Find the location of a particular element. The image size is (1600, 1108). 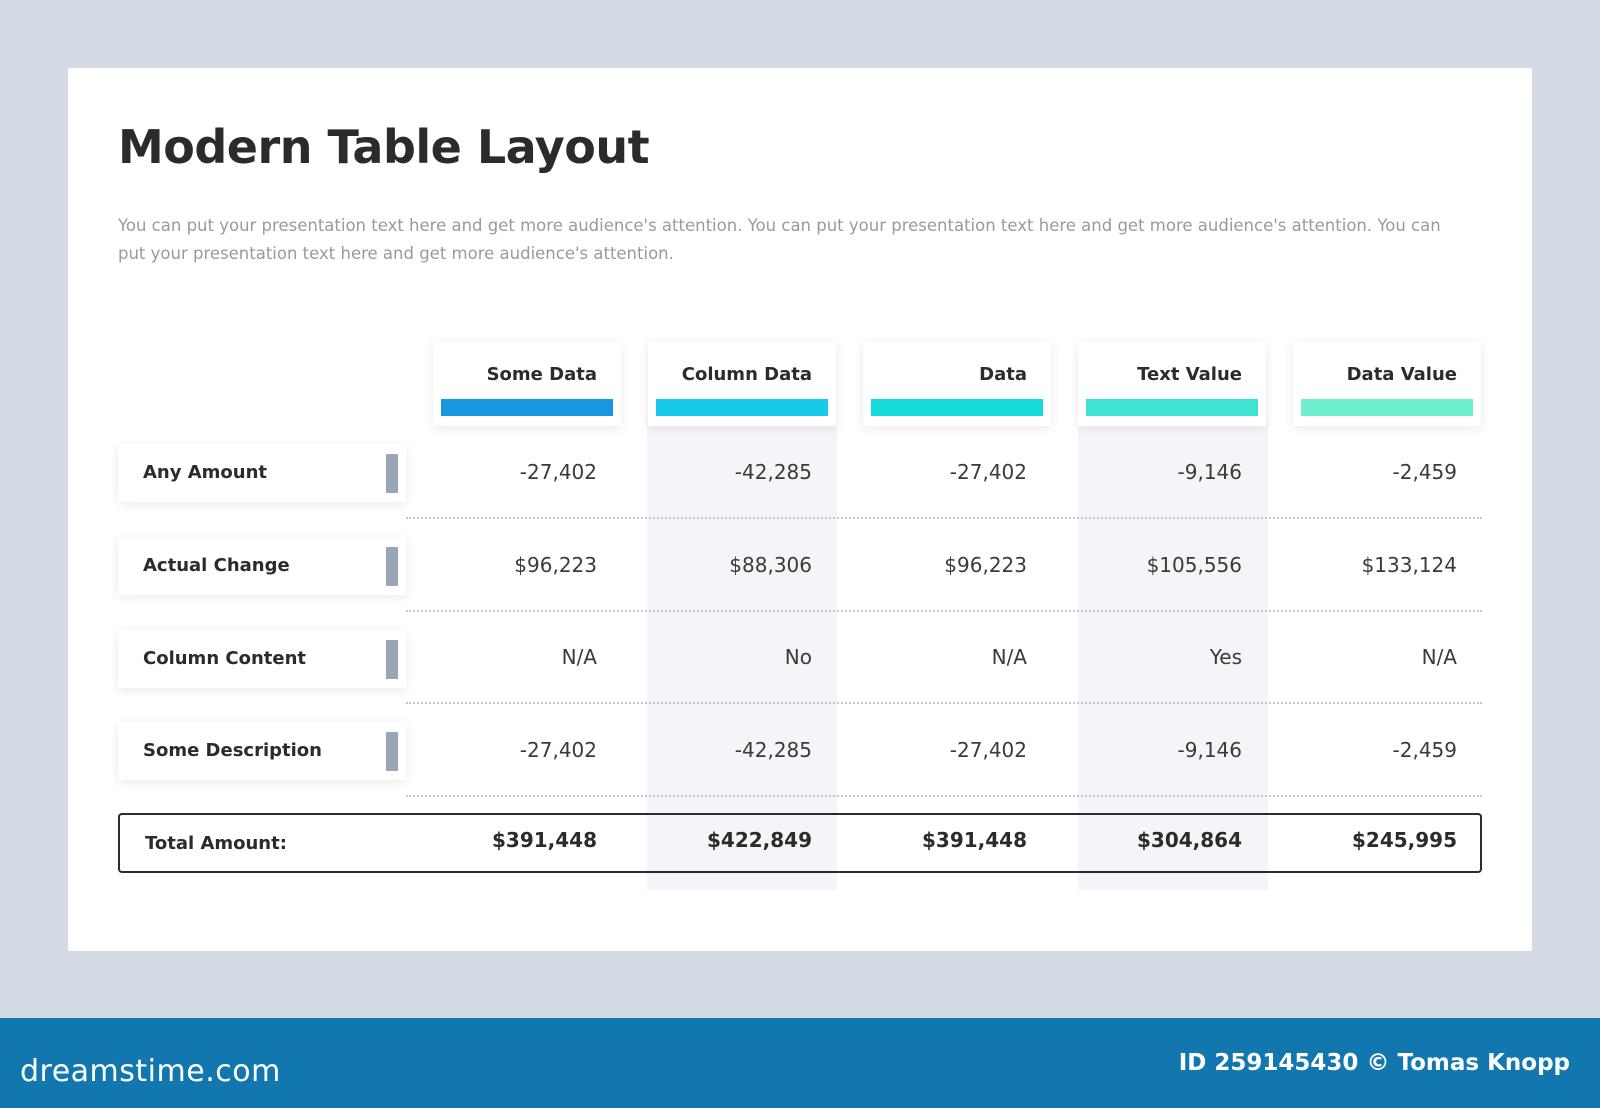

table-cell: Yes is located at coordinates (1225, 657).